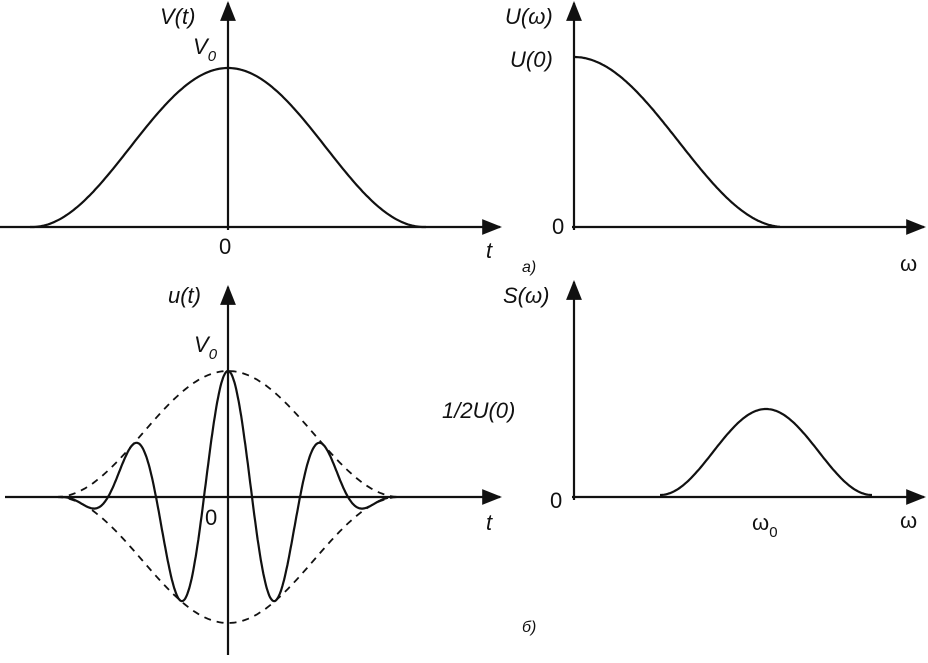  What do you see at coordinates (529, 16) in the screenshot?
I see `panel-a-right-y-label: U(ω)` at bounding box center [529, 16].